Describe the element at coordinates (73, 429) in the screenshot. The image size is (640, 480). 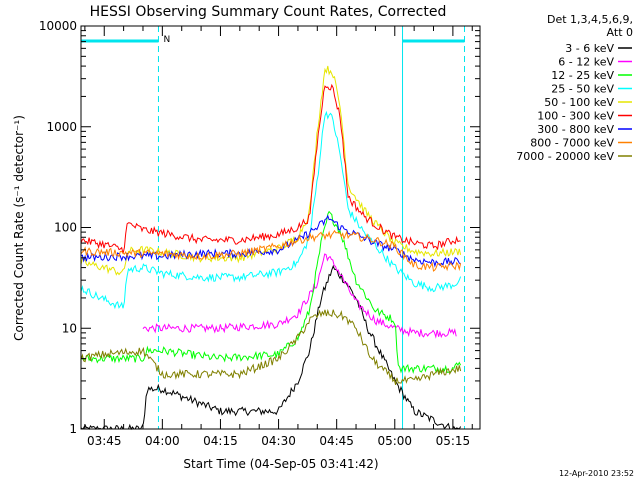
I see `y-tick-label: 1` at that location.